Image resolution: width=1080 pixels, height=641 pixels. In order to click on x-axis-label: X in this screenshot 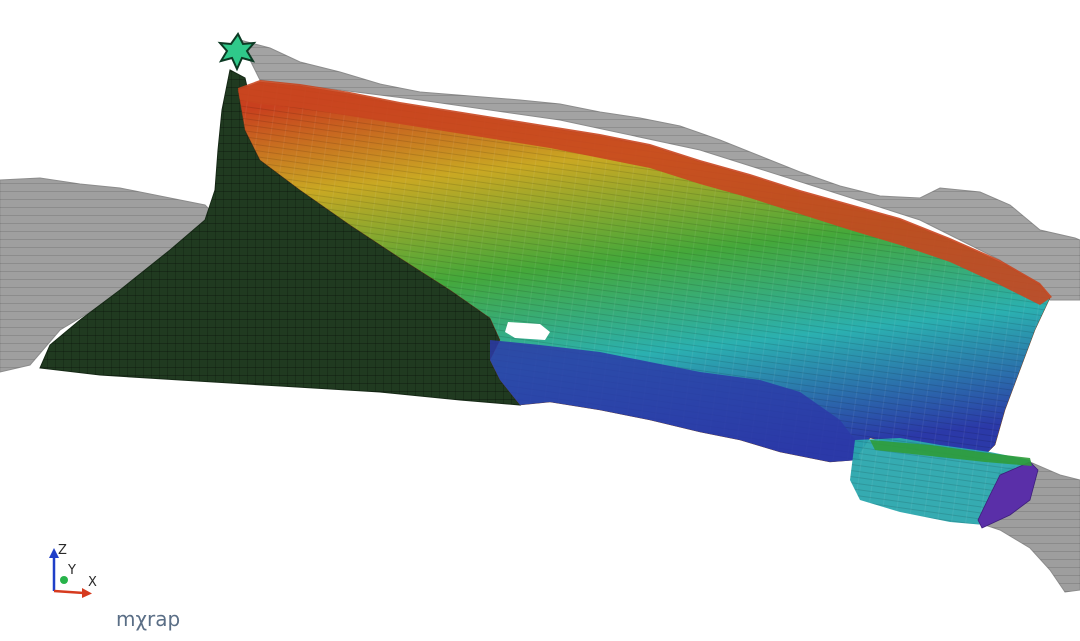, I will do `click(92, 582)`.